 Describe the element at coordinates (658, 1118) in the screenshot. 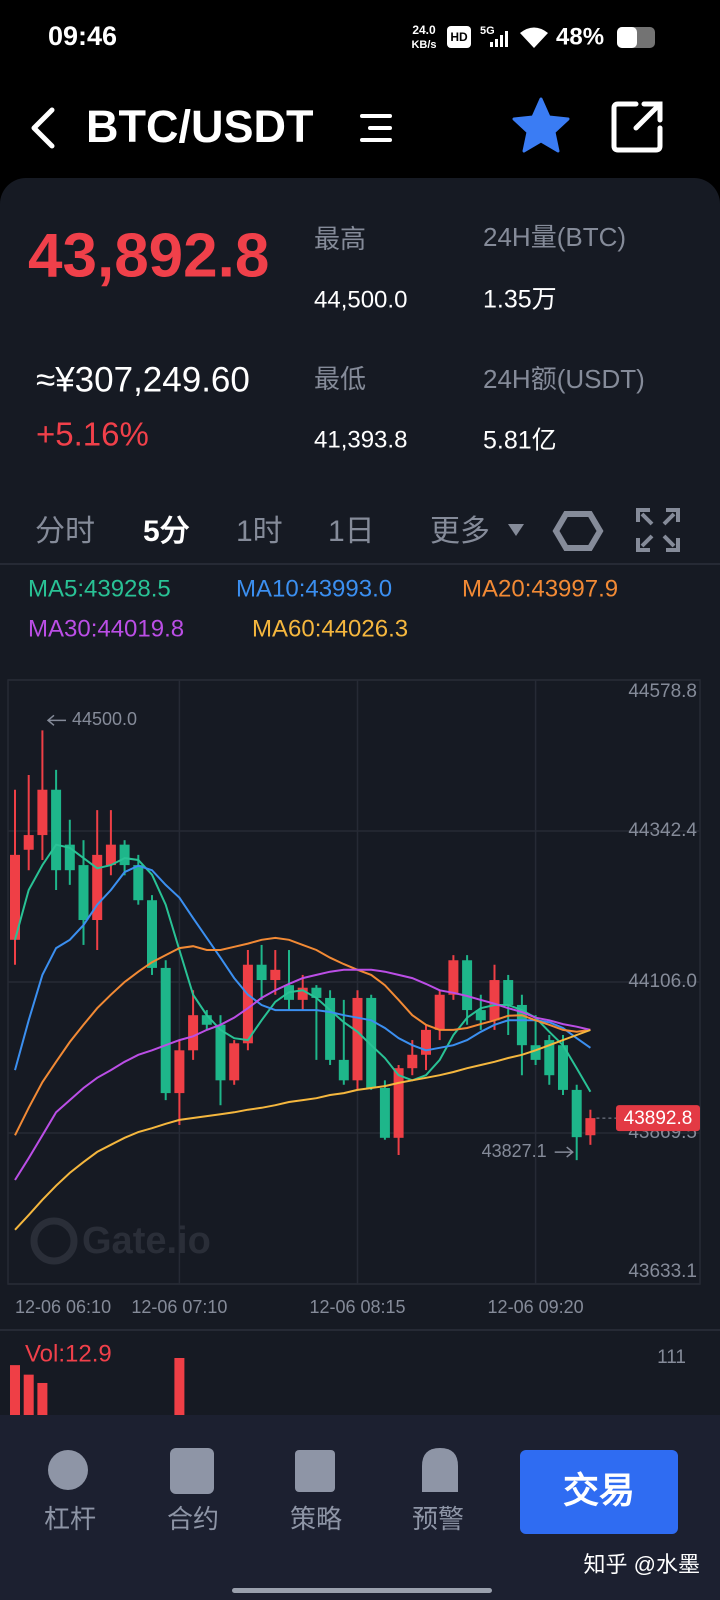

I see `price-tag` at that location.